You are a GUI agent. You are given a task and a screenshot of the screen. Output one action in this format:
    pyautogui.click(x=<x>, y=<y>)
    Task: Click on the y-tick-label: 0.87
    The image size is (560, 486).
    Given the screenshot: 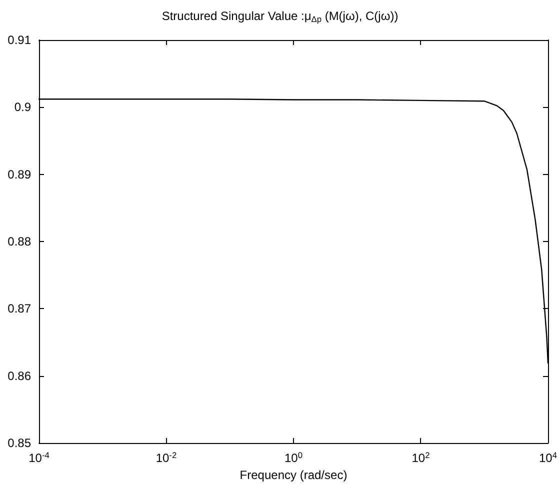 What is the action you would take?
    pyautogui.click(x=20, y=309)
    